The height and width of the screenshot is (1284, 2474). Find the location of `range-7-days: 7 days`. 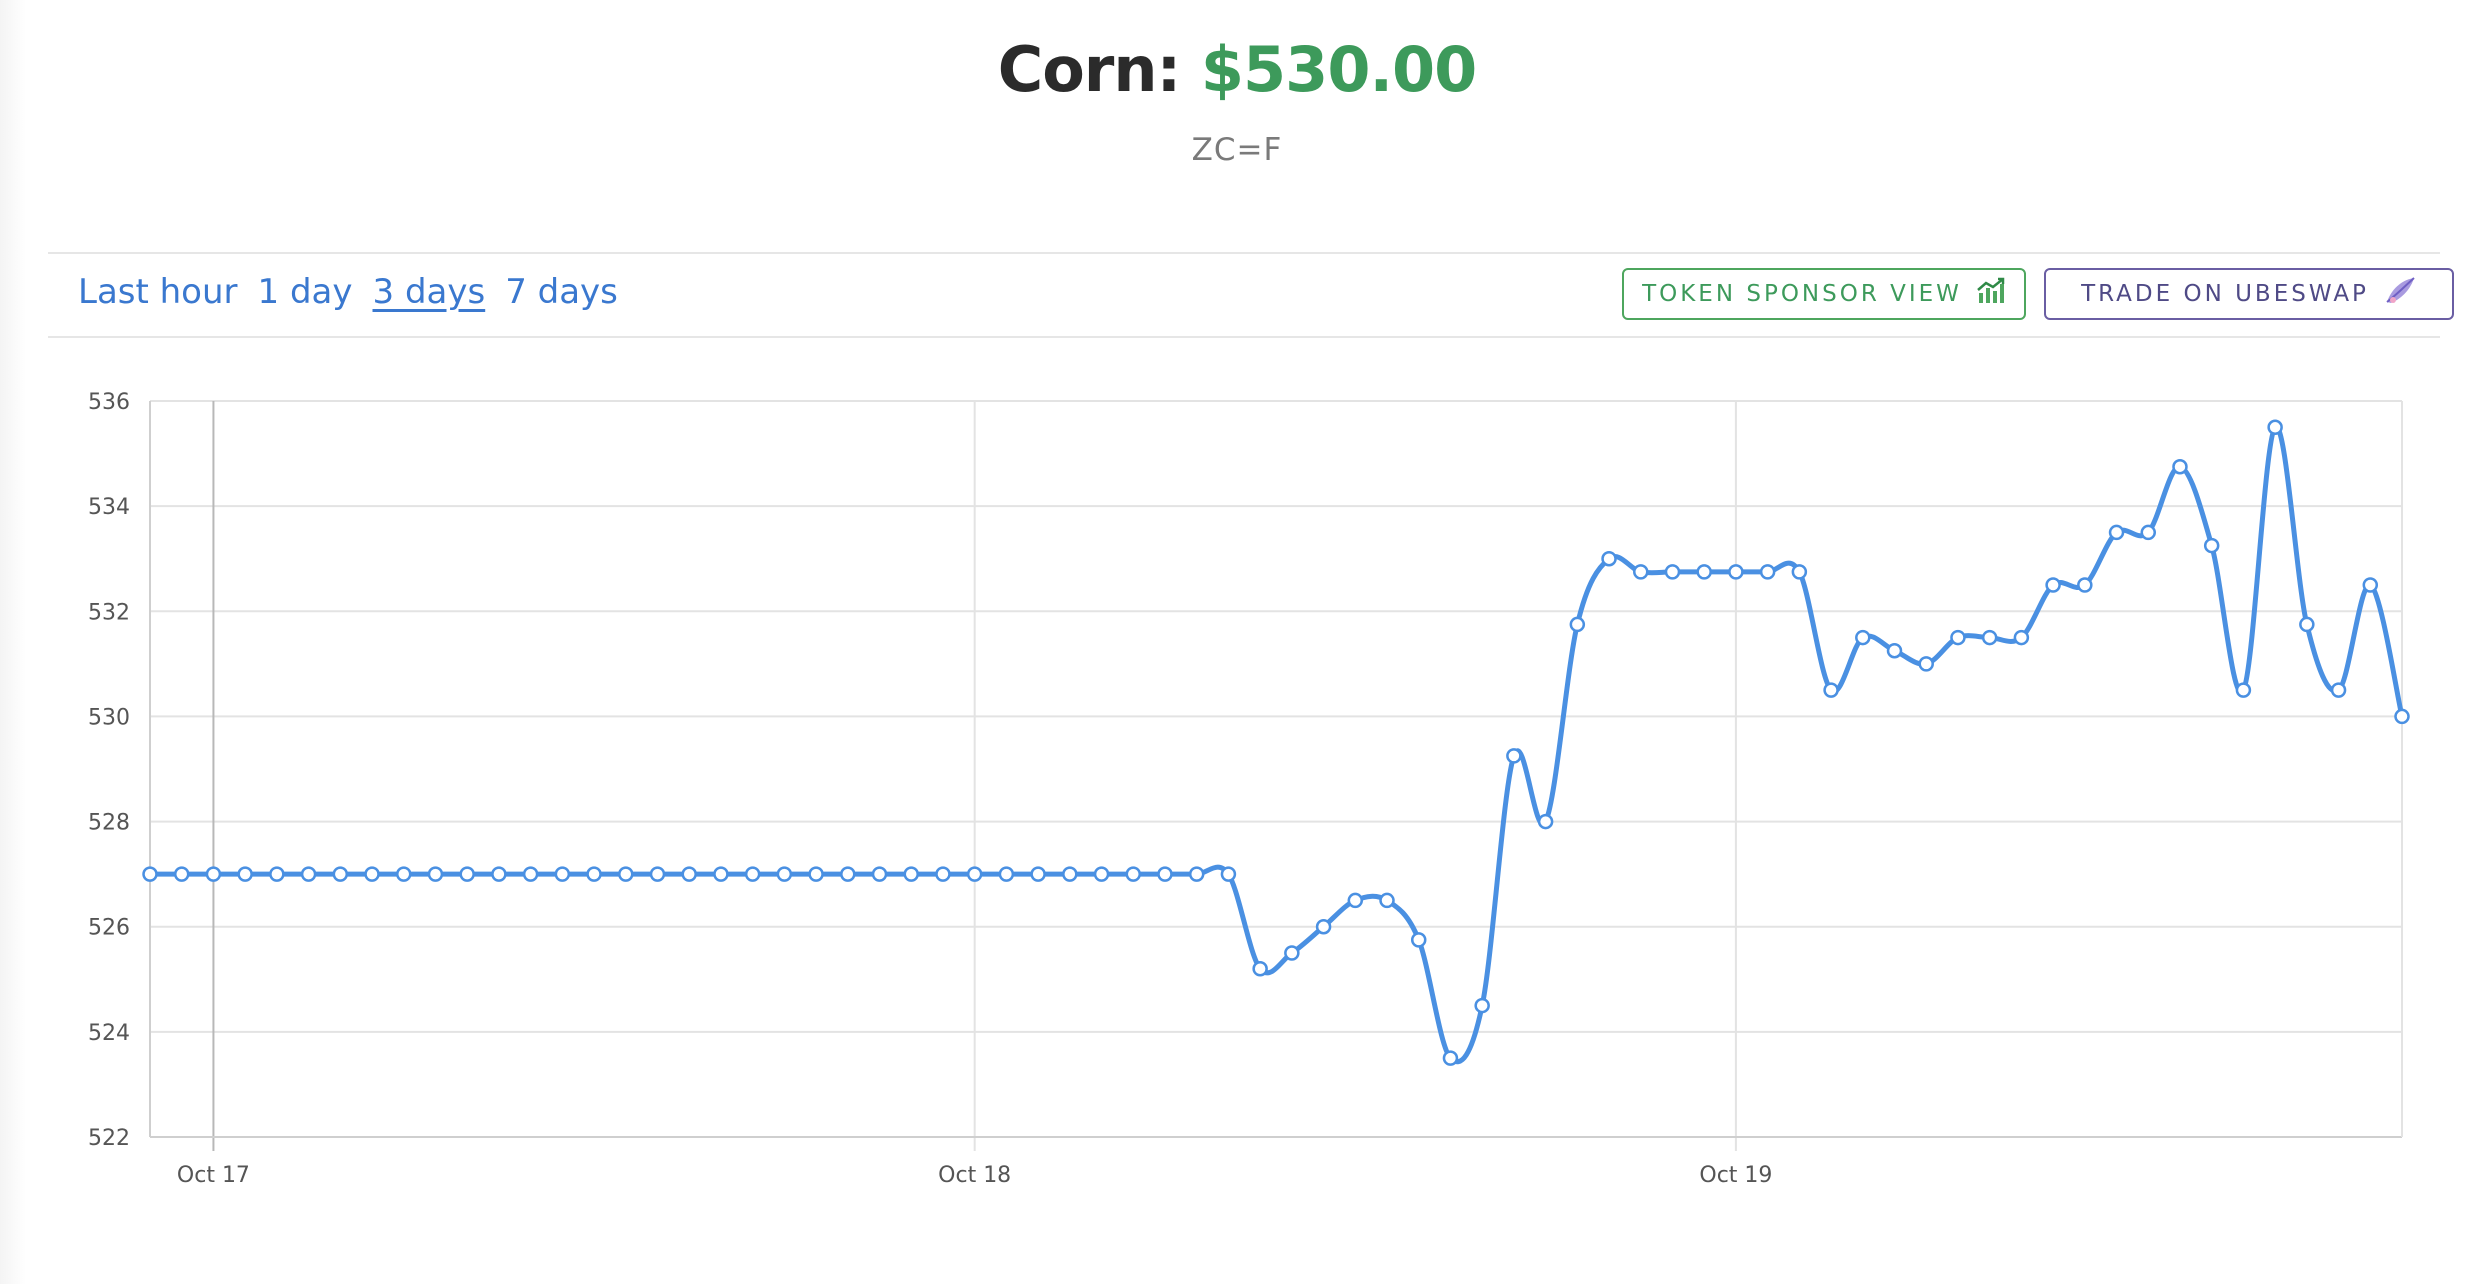

range-7-days: 7 days is located at coordinates (561, 292).